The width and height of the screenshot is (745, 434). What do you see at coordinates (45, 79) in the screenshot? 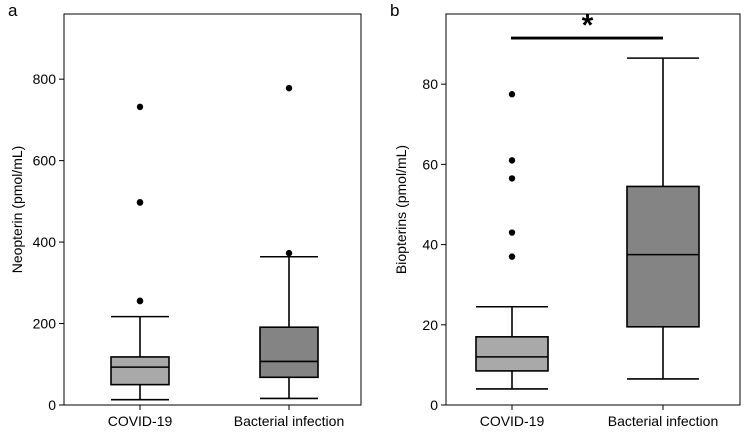
I see `y-tick-label: 800` at bounding box center [45, 79].